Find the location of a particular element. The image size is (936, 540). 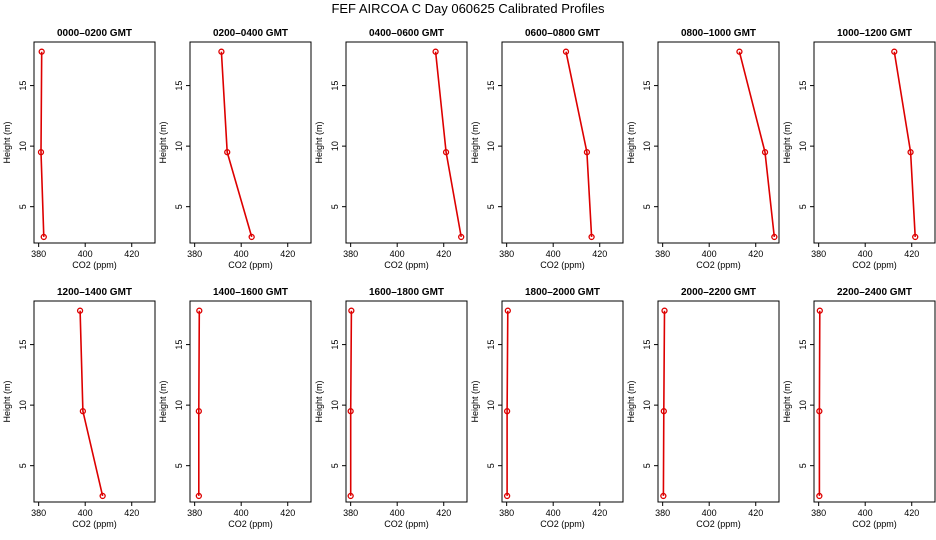

panel-title: 1600–1800 GMT is located at coordinates (406, 292).